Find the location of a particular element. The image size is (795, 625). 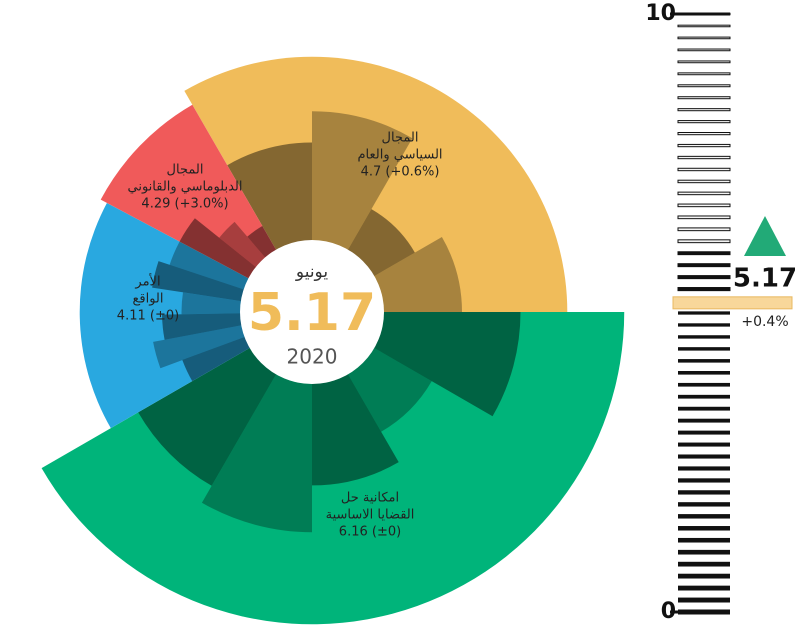

center-value: 5.17 is located at coordinates (312, 313).